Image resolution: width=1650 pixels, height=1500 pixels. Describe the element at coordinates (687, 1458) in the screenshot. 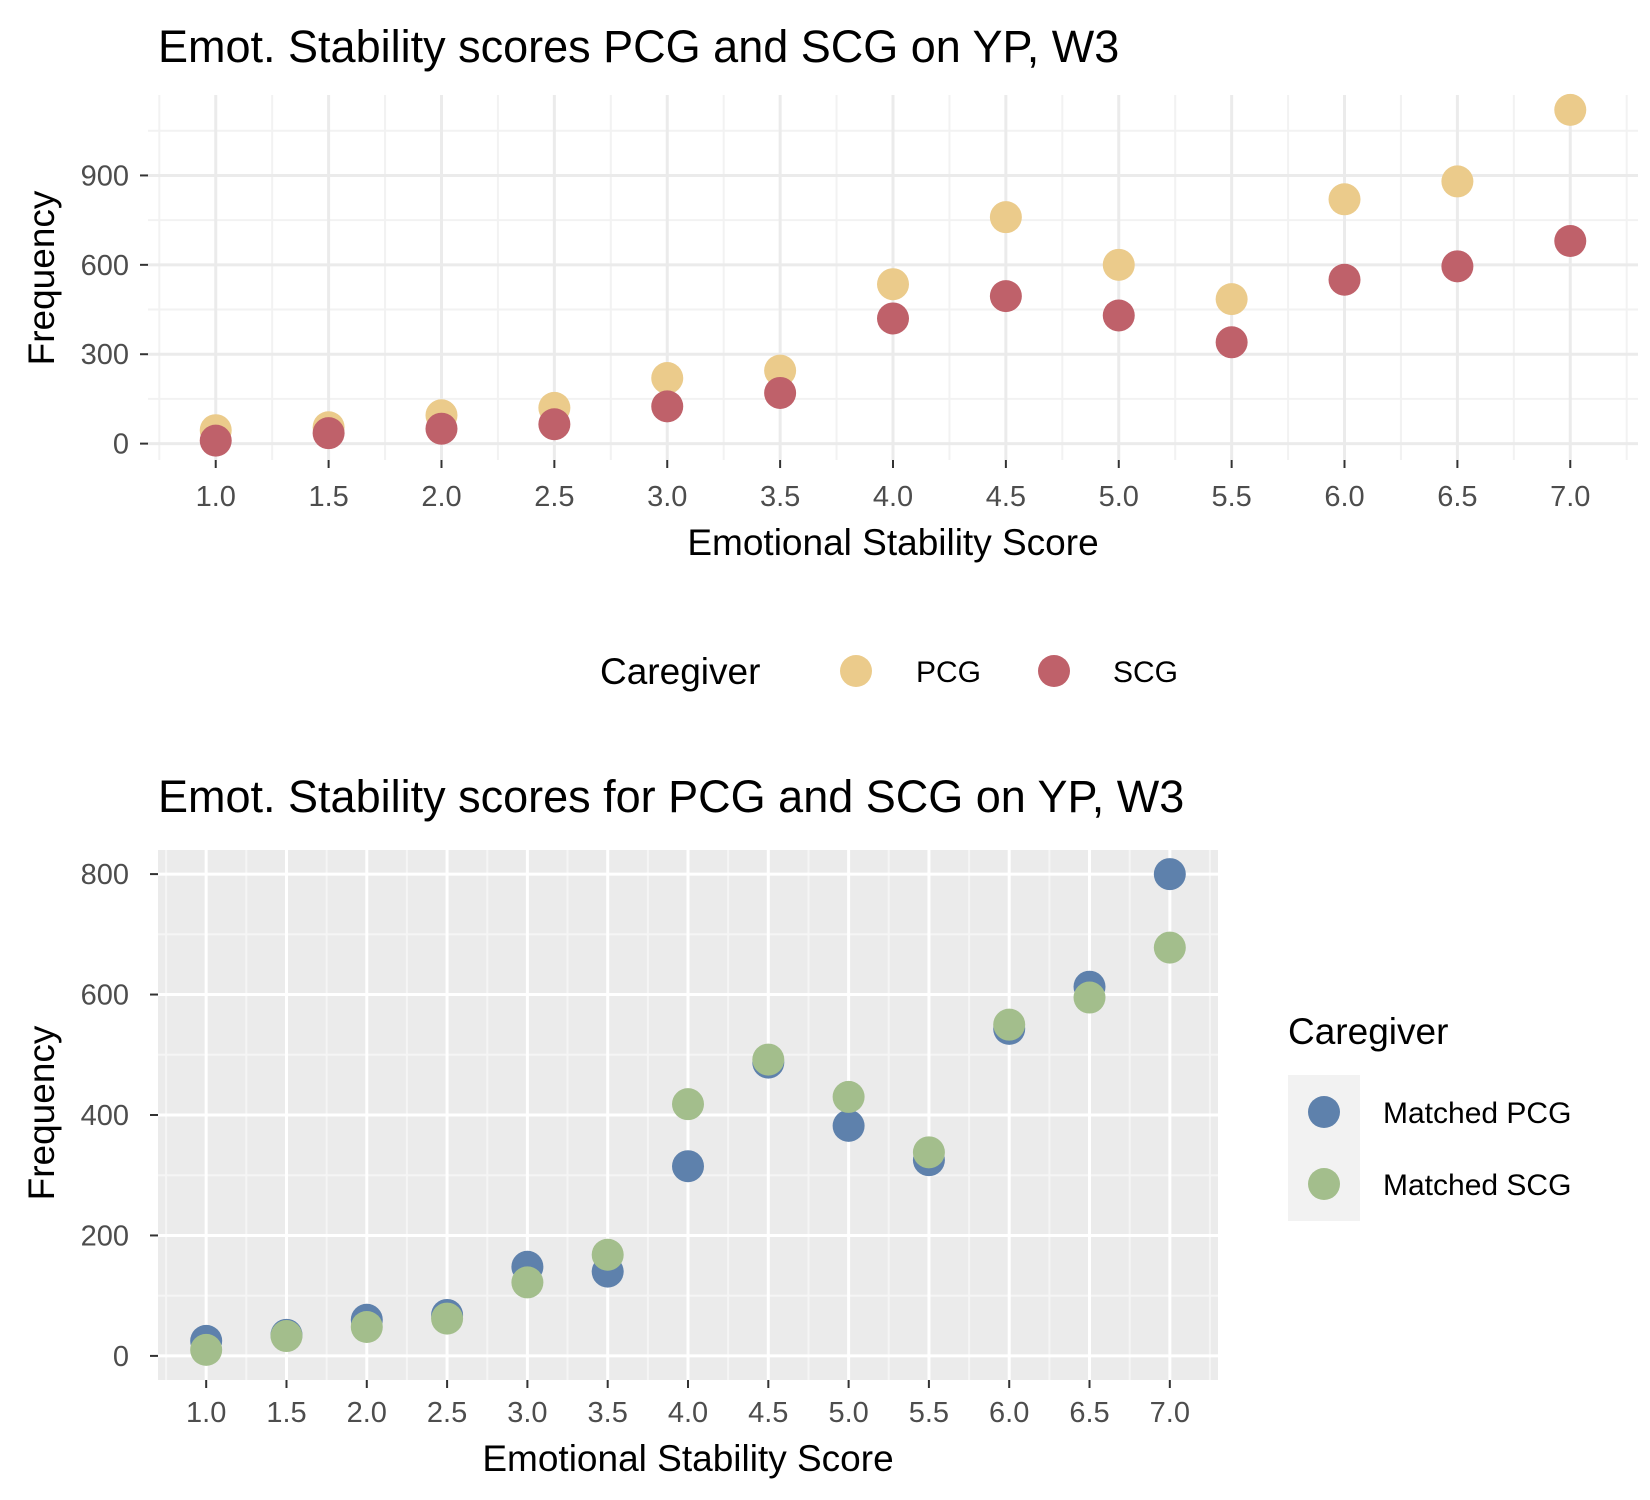

I see `chart-2-x-axis-title: Emotional Stability Score` at that location.